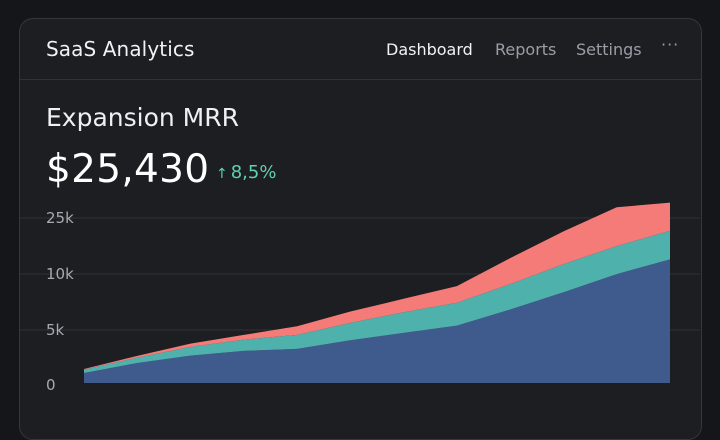 This screenshot has width=720, height=440. I want to click on metric-delta-value: 8,5%, so click(253, 172).